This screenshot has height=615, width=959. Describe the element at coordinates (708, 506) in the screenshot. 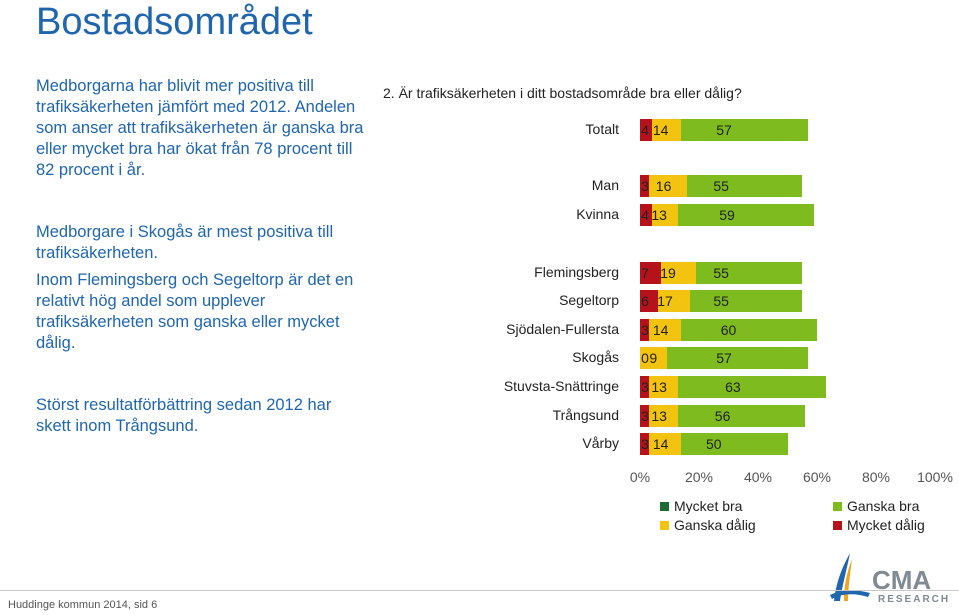

I see `legend-label: Mycket bra` at that location.